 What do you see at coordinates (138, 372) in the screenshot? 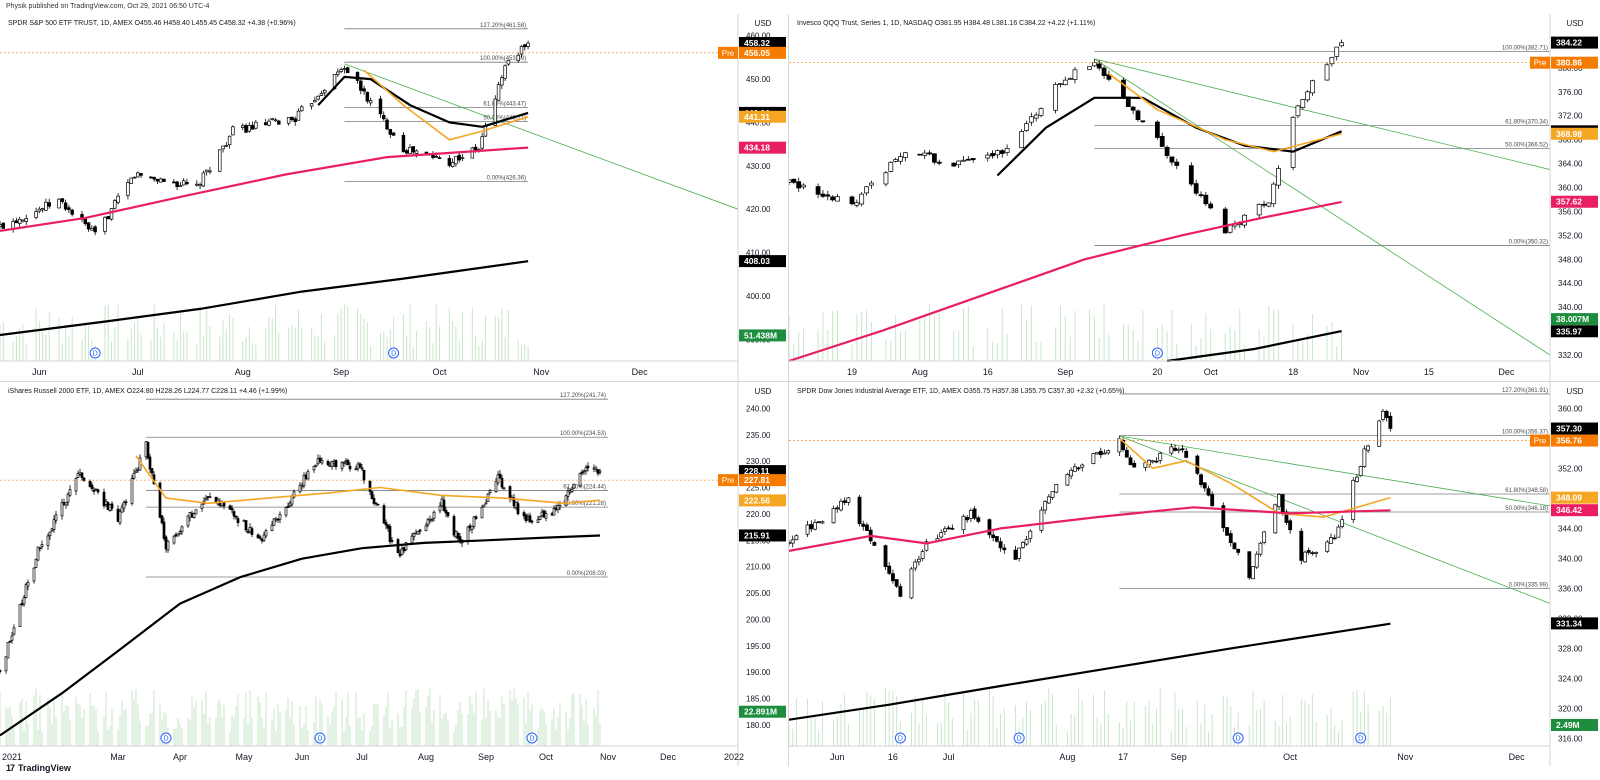
I see `spy-x-tick: Jul` at bounding box center [138, 372].